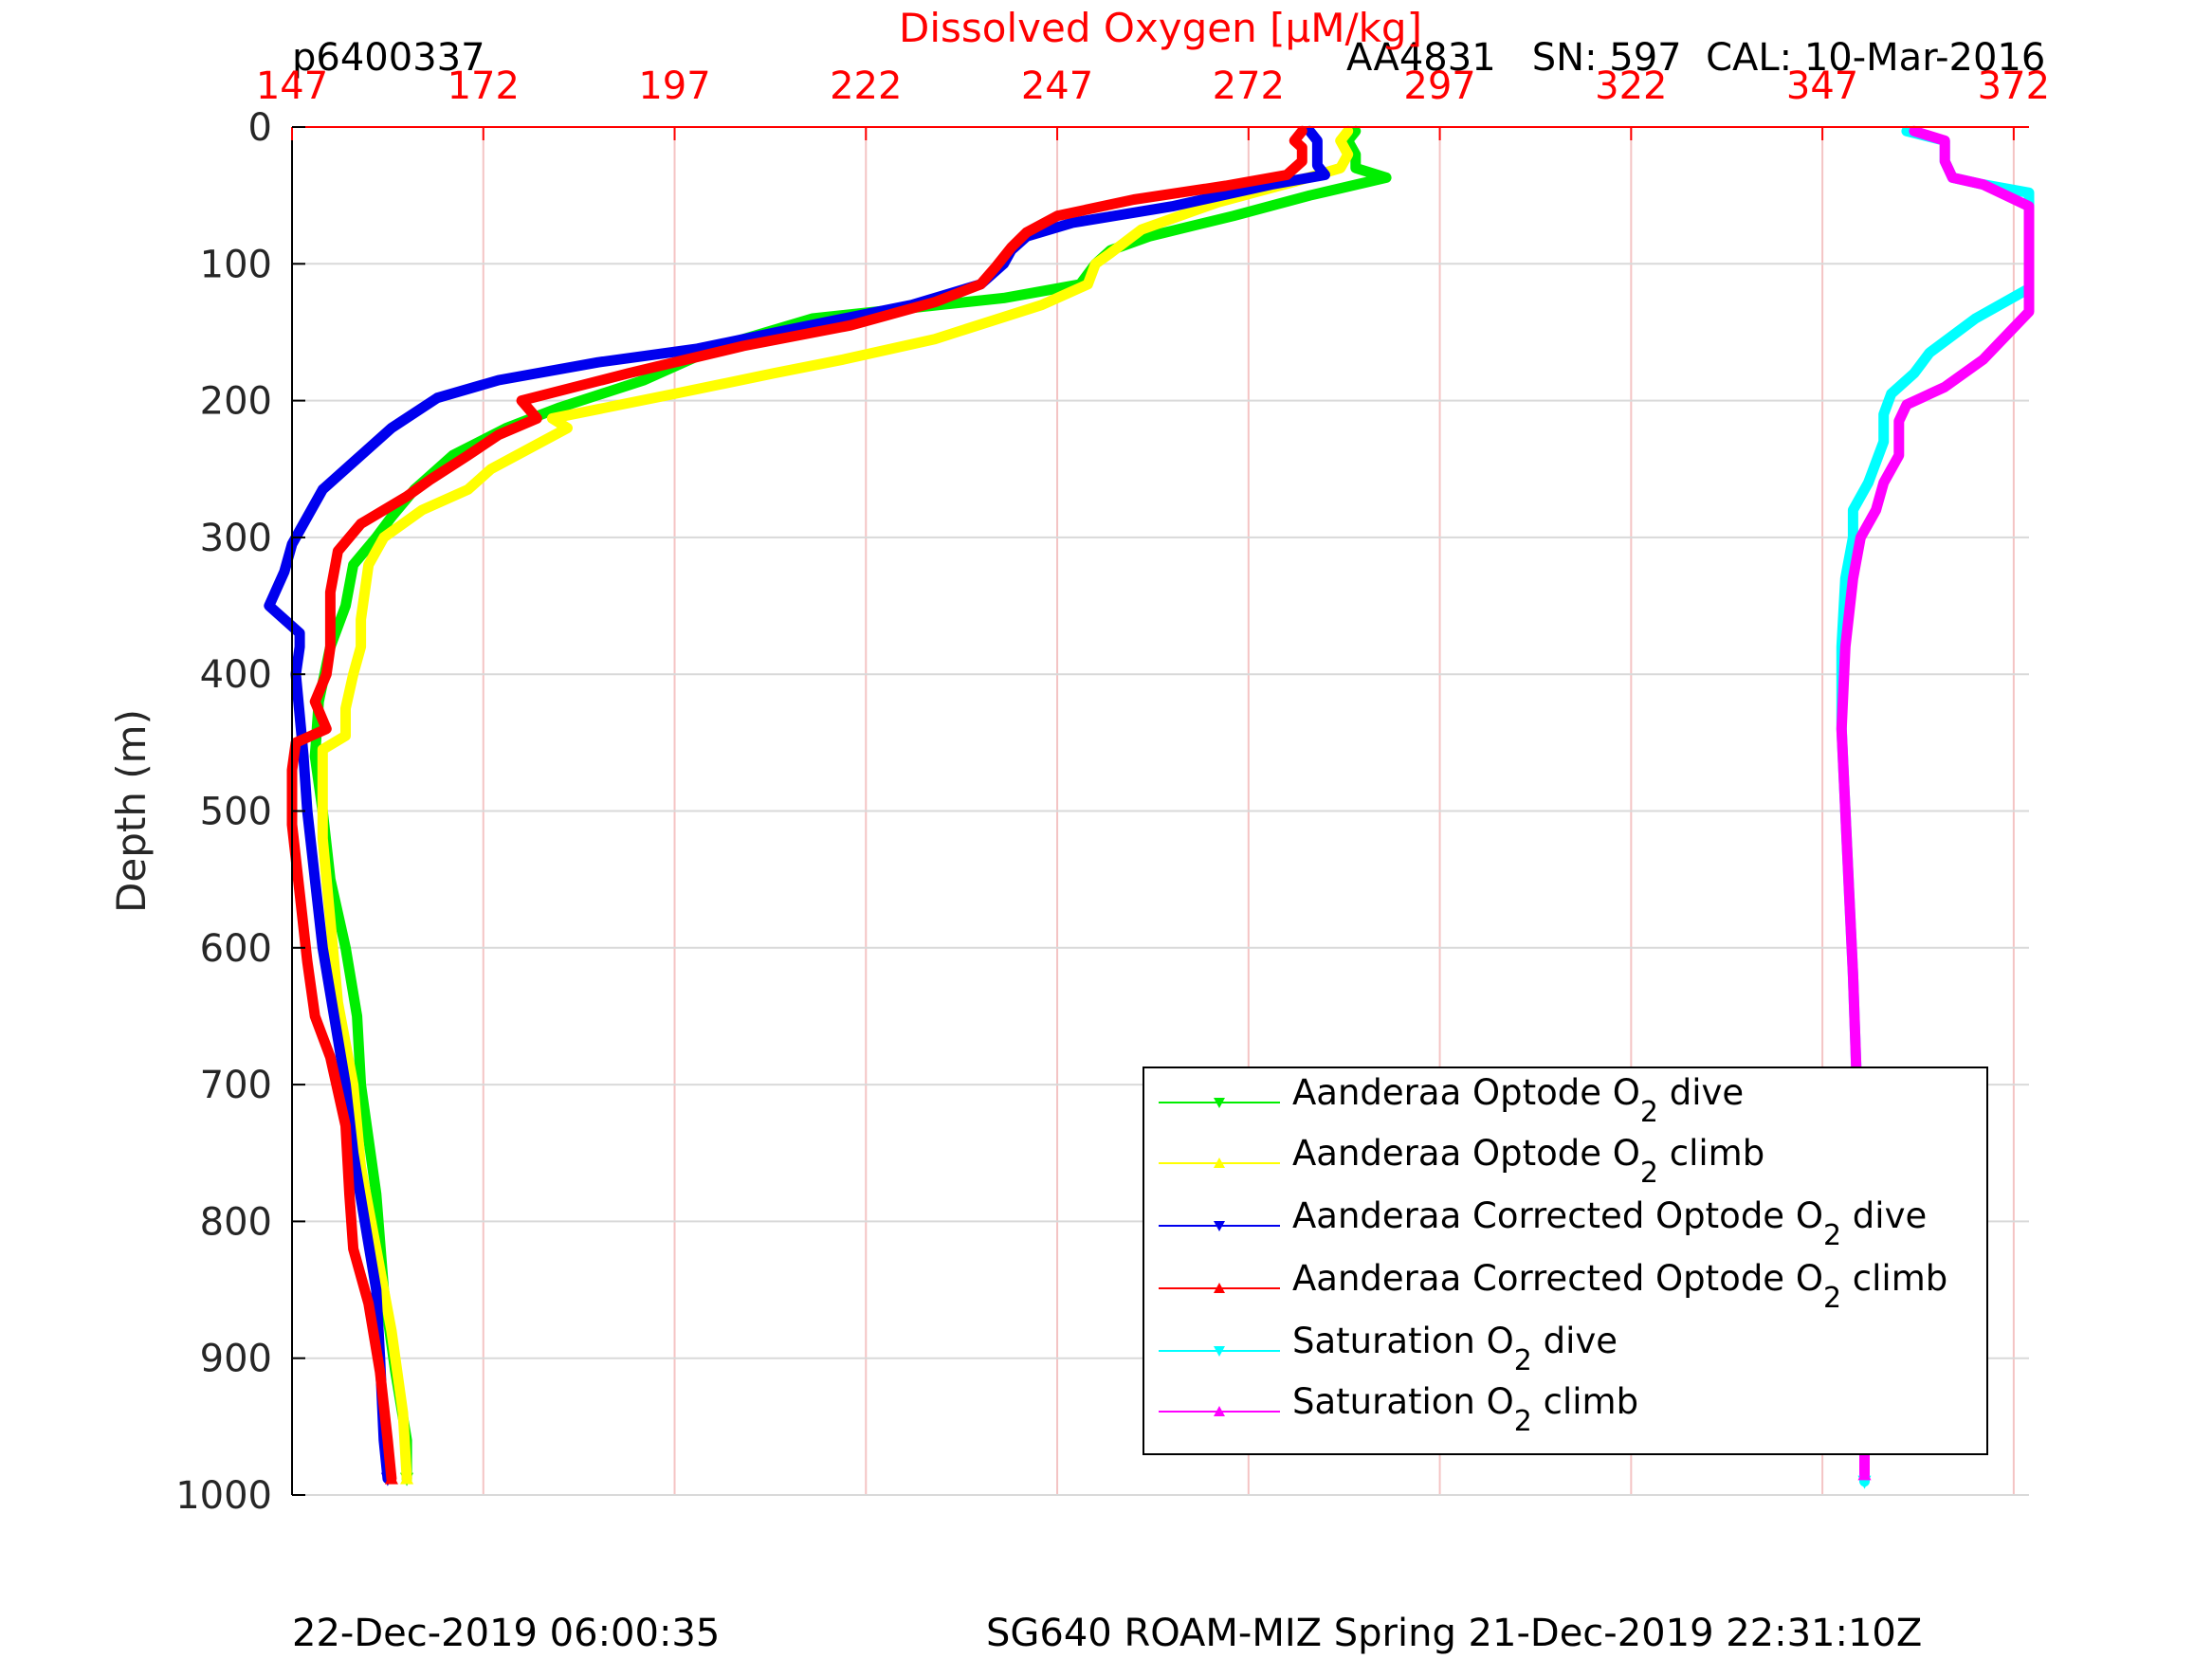 The image size is (2212, 1659). Describe the element at coordinates (1455, 1349) in the screenshot. I see `legend-label-4: Saturation O2 dive` at that location.